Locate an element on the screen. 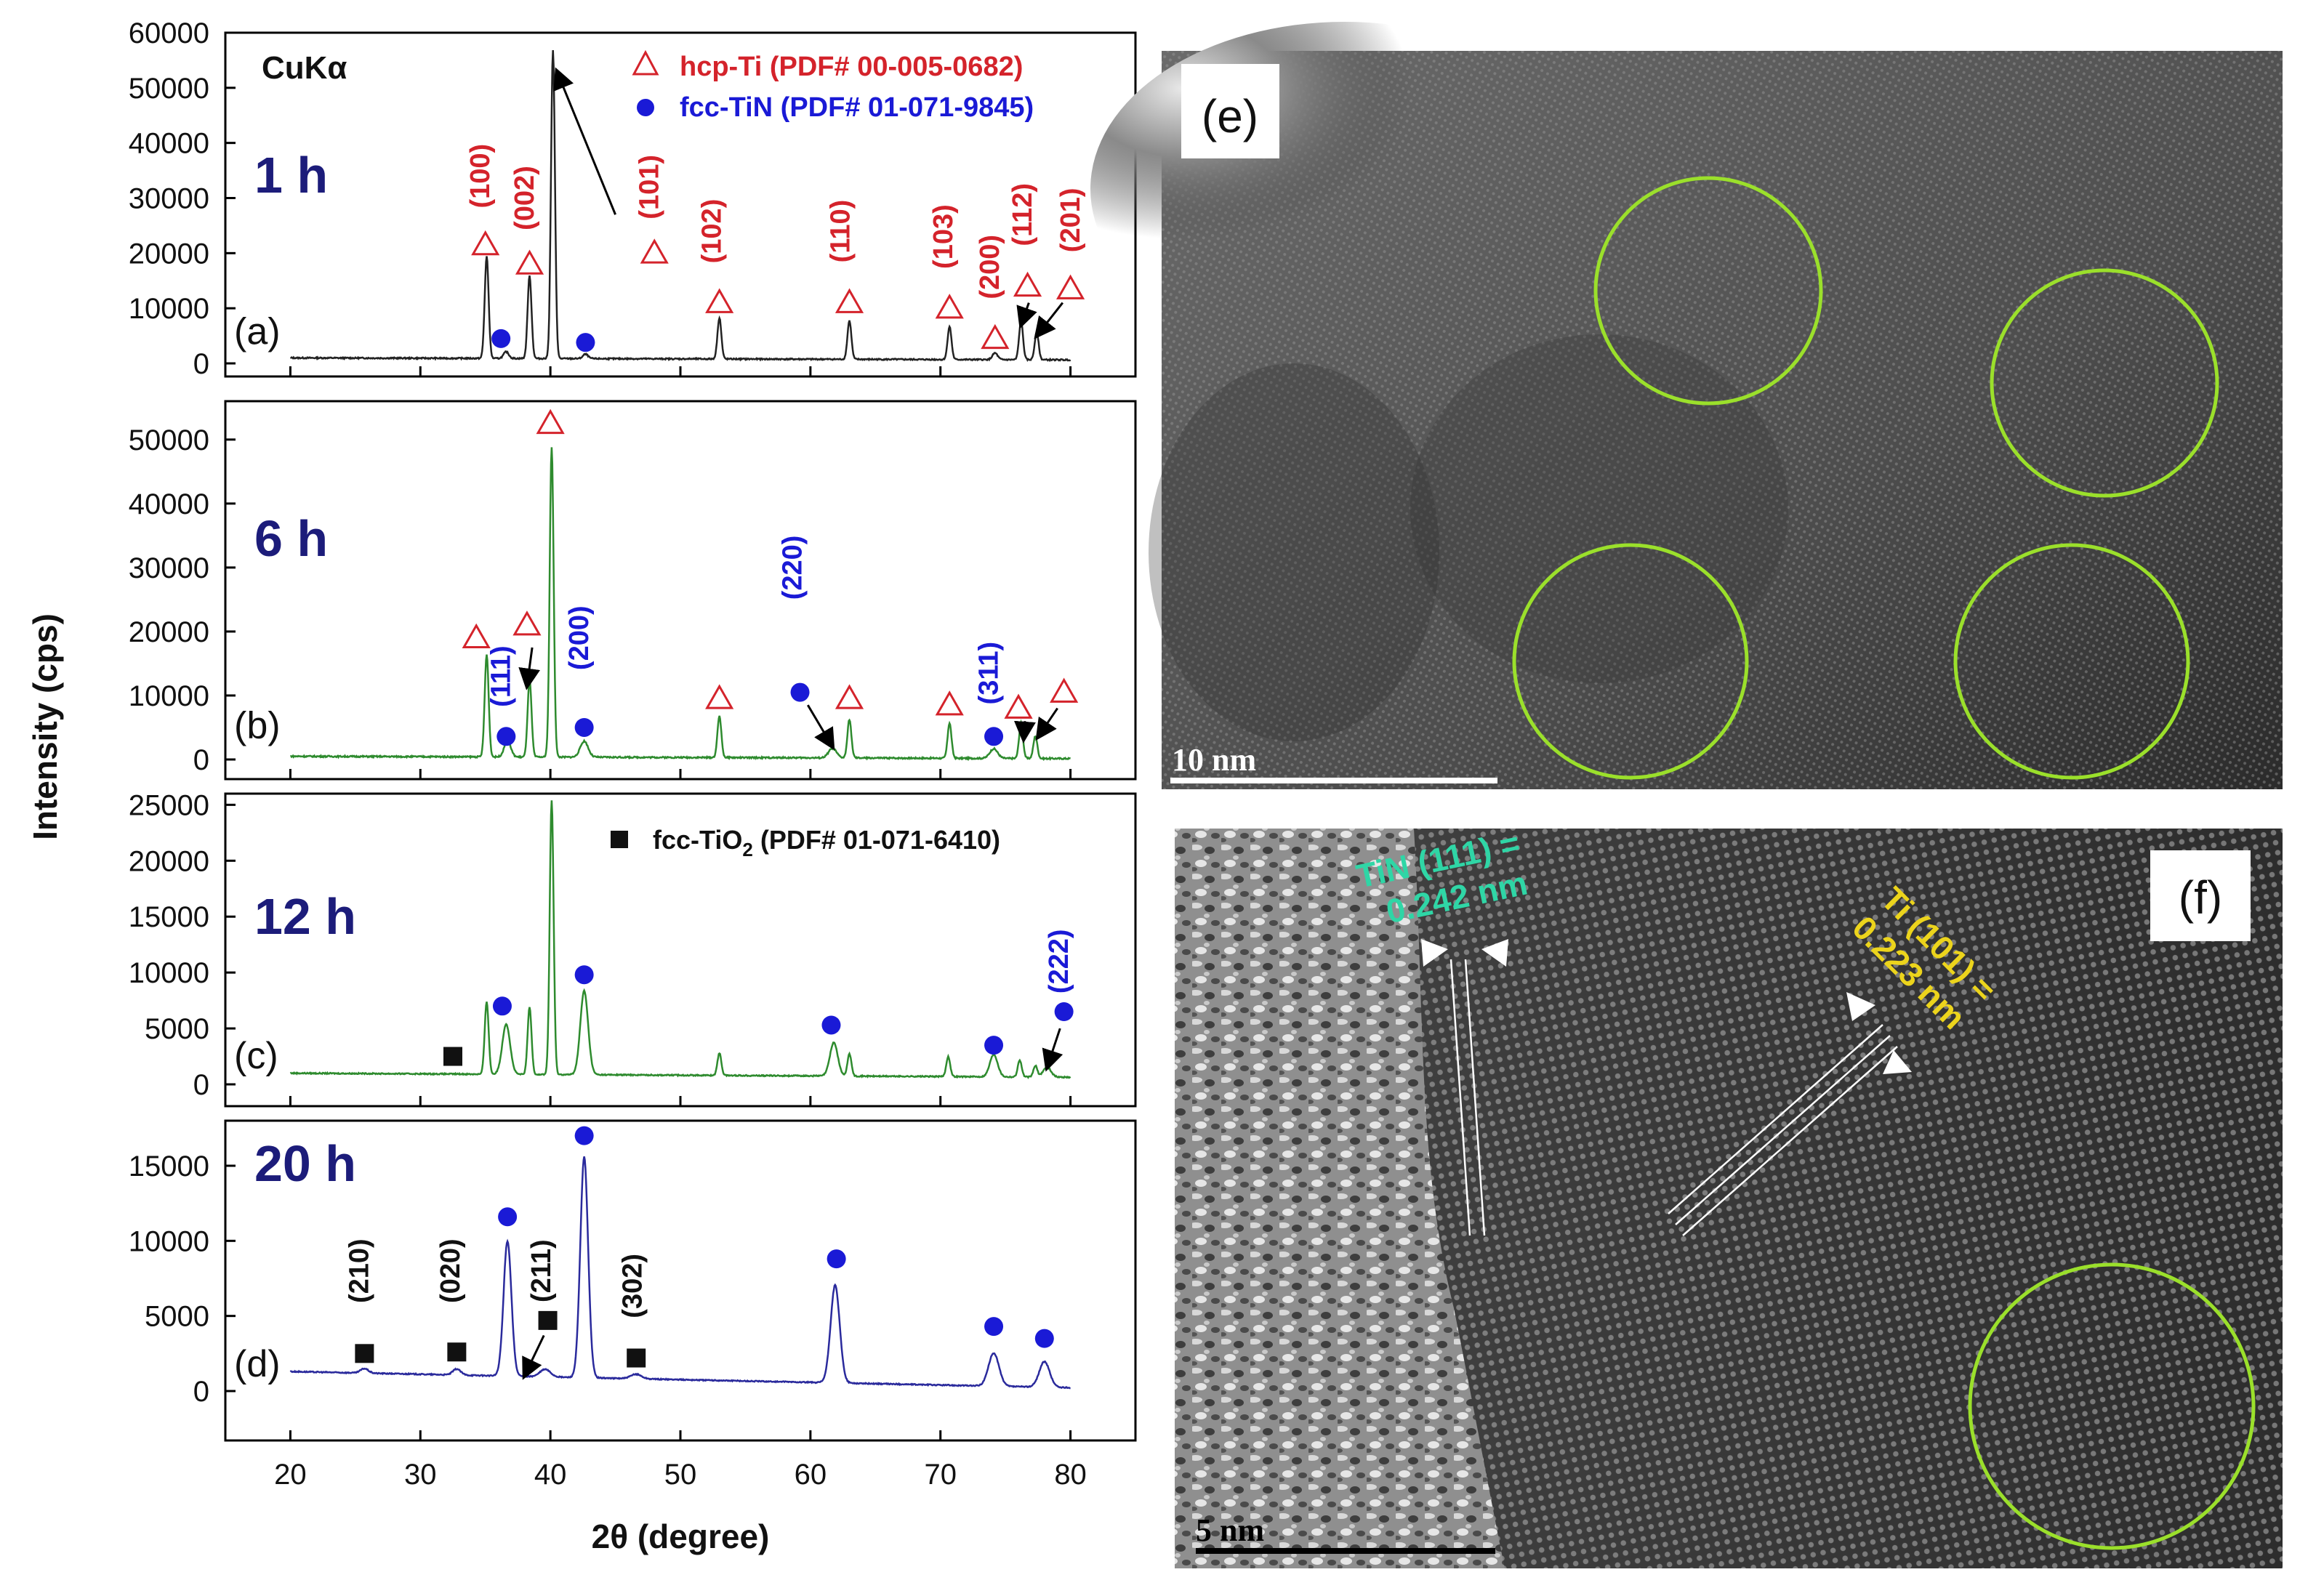 This screenshot has height=1596, width=2300. panel-time-label: 1 h is located at coordinates (291, 175).